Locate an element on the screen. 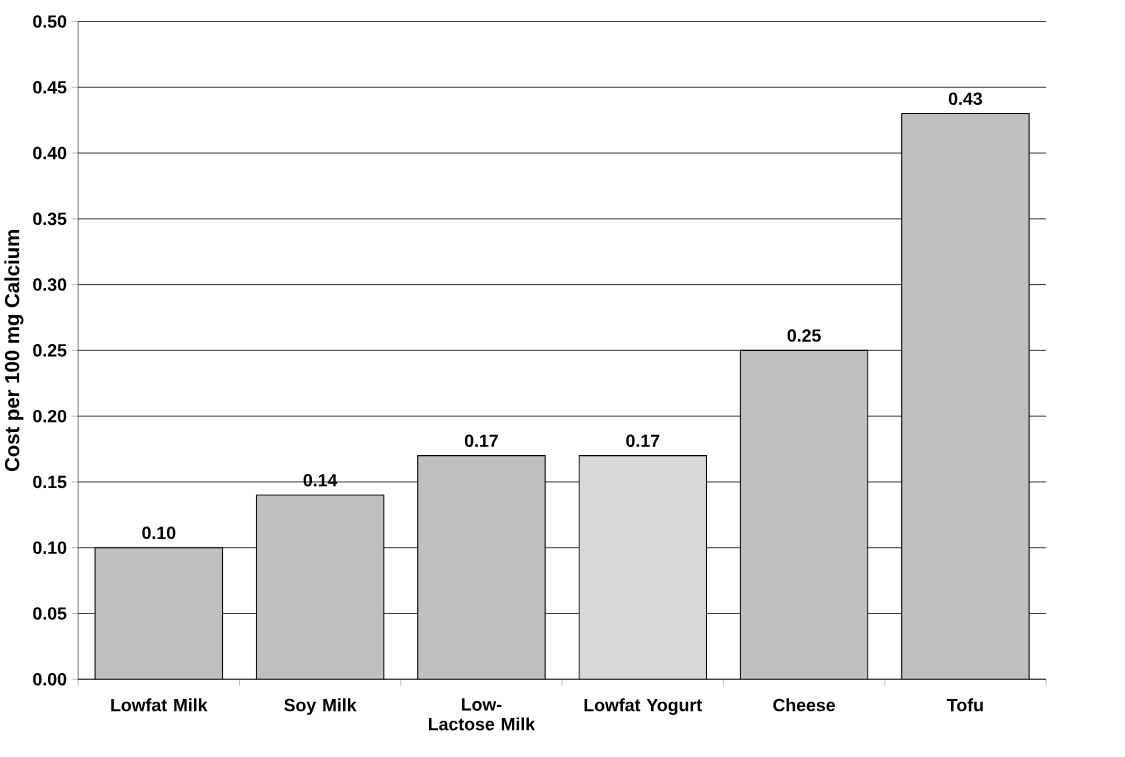 The image size is (1125, 757). y-tick-label: 0.25 is located at coordinates (50, 350).